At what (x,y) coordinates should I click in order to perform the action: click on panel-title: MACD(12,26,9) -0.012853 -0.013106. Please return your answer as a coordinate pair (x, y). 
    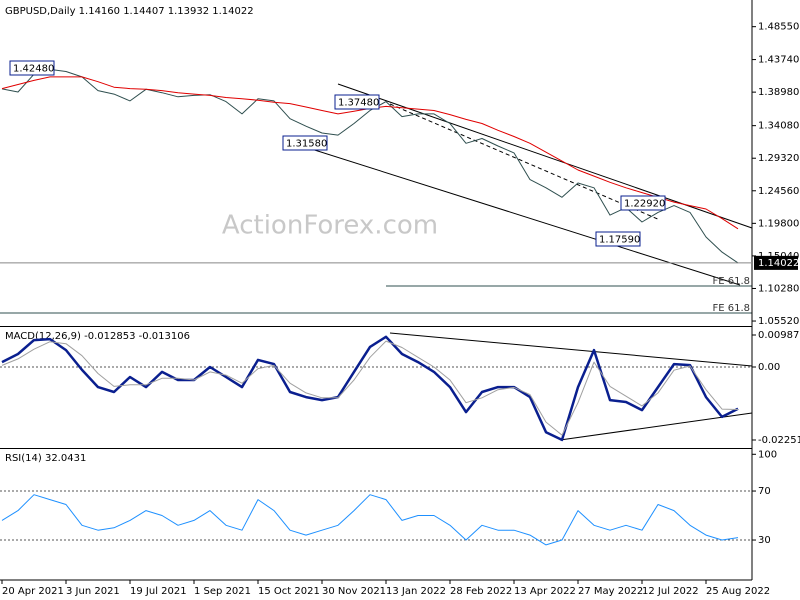
    Looking at the image, I should click on (97, 336).